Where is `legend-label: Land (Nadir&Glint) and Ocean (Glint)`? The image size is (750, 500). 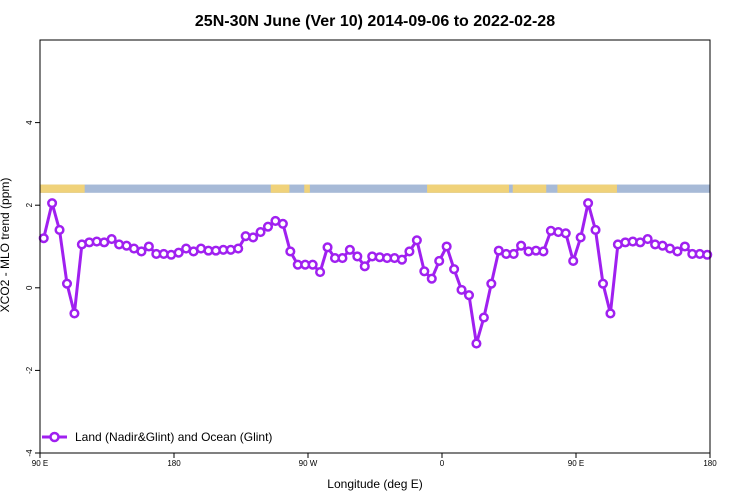
legend-label: Land (Nadir&Glint) and Ocean (Glint) is located at coordinates (173, 437).